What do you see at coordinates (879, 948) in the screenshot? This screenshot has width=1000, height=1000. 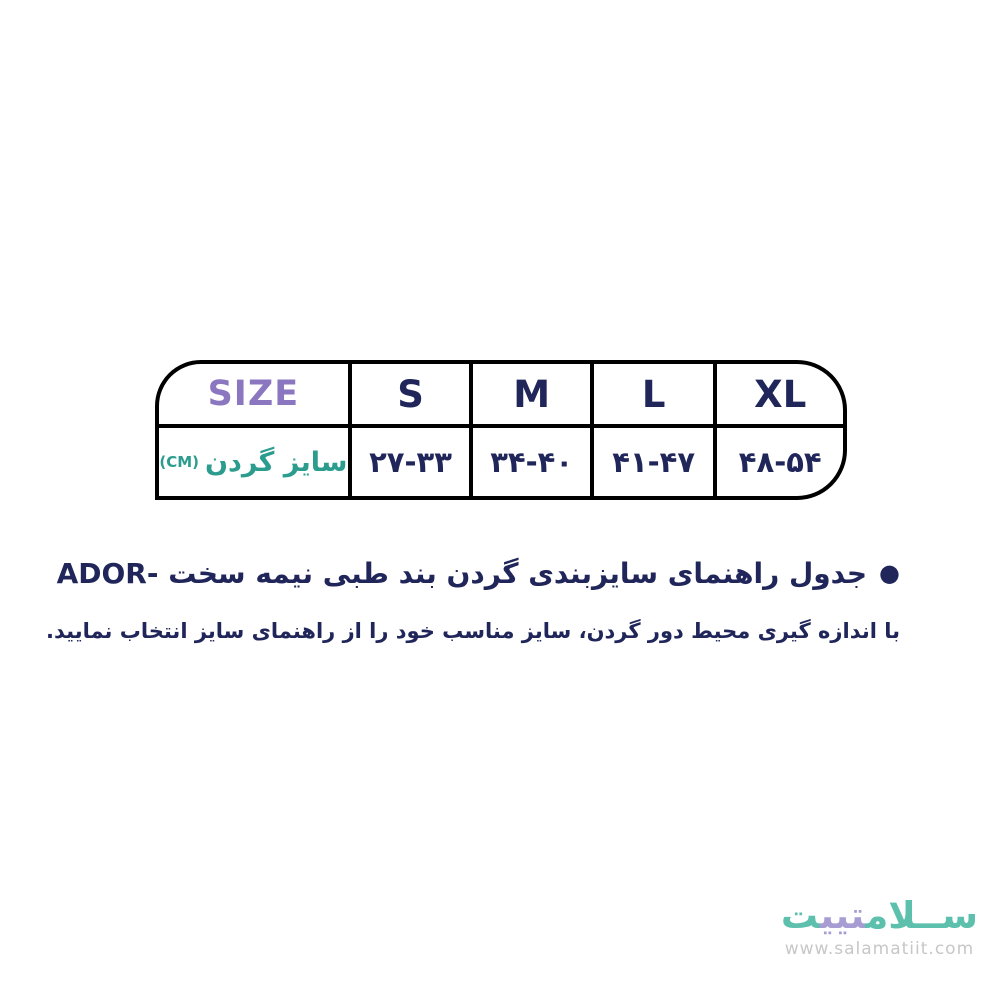 I see `brand-url: www.salamatiit.com` at bounding box center [879, 948].